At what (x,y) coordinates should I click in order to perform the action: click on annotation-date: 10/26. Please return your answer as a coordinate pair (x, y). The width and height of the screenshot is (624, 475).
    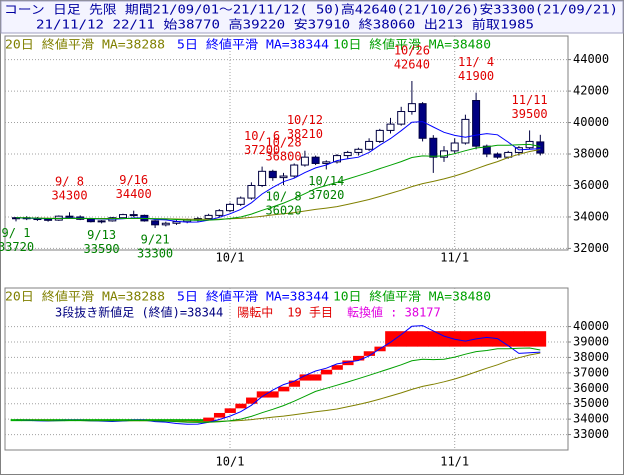
    Looking at the image, I should click on (412, 51).